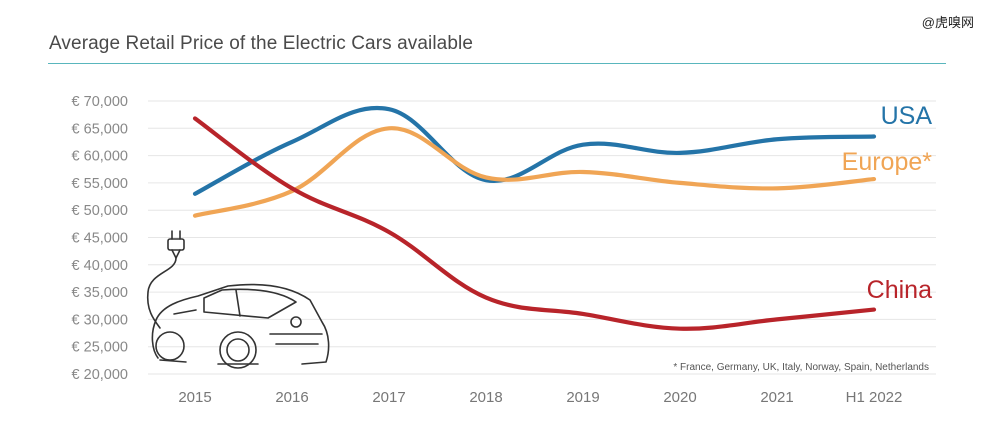 The image size is (1000, 434). Describe the element at coordinates (887, 203) in the screenshot. I see `series-labels: USA Europe* China` at that location.